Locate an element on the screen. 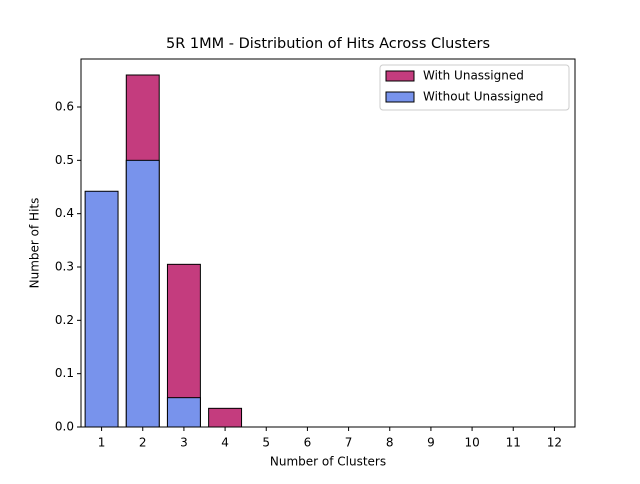 Image resolution: width=640 pixels, height=484 pixels. x-tick-label: 10 is located at coordinates (471, 443).